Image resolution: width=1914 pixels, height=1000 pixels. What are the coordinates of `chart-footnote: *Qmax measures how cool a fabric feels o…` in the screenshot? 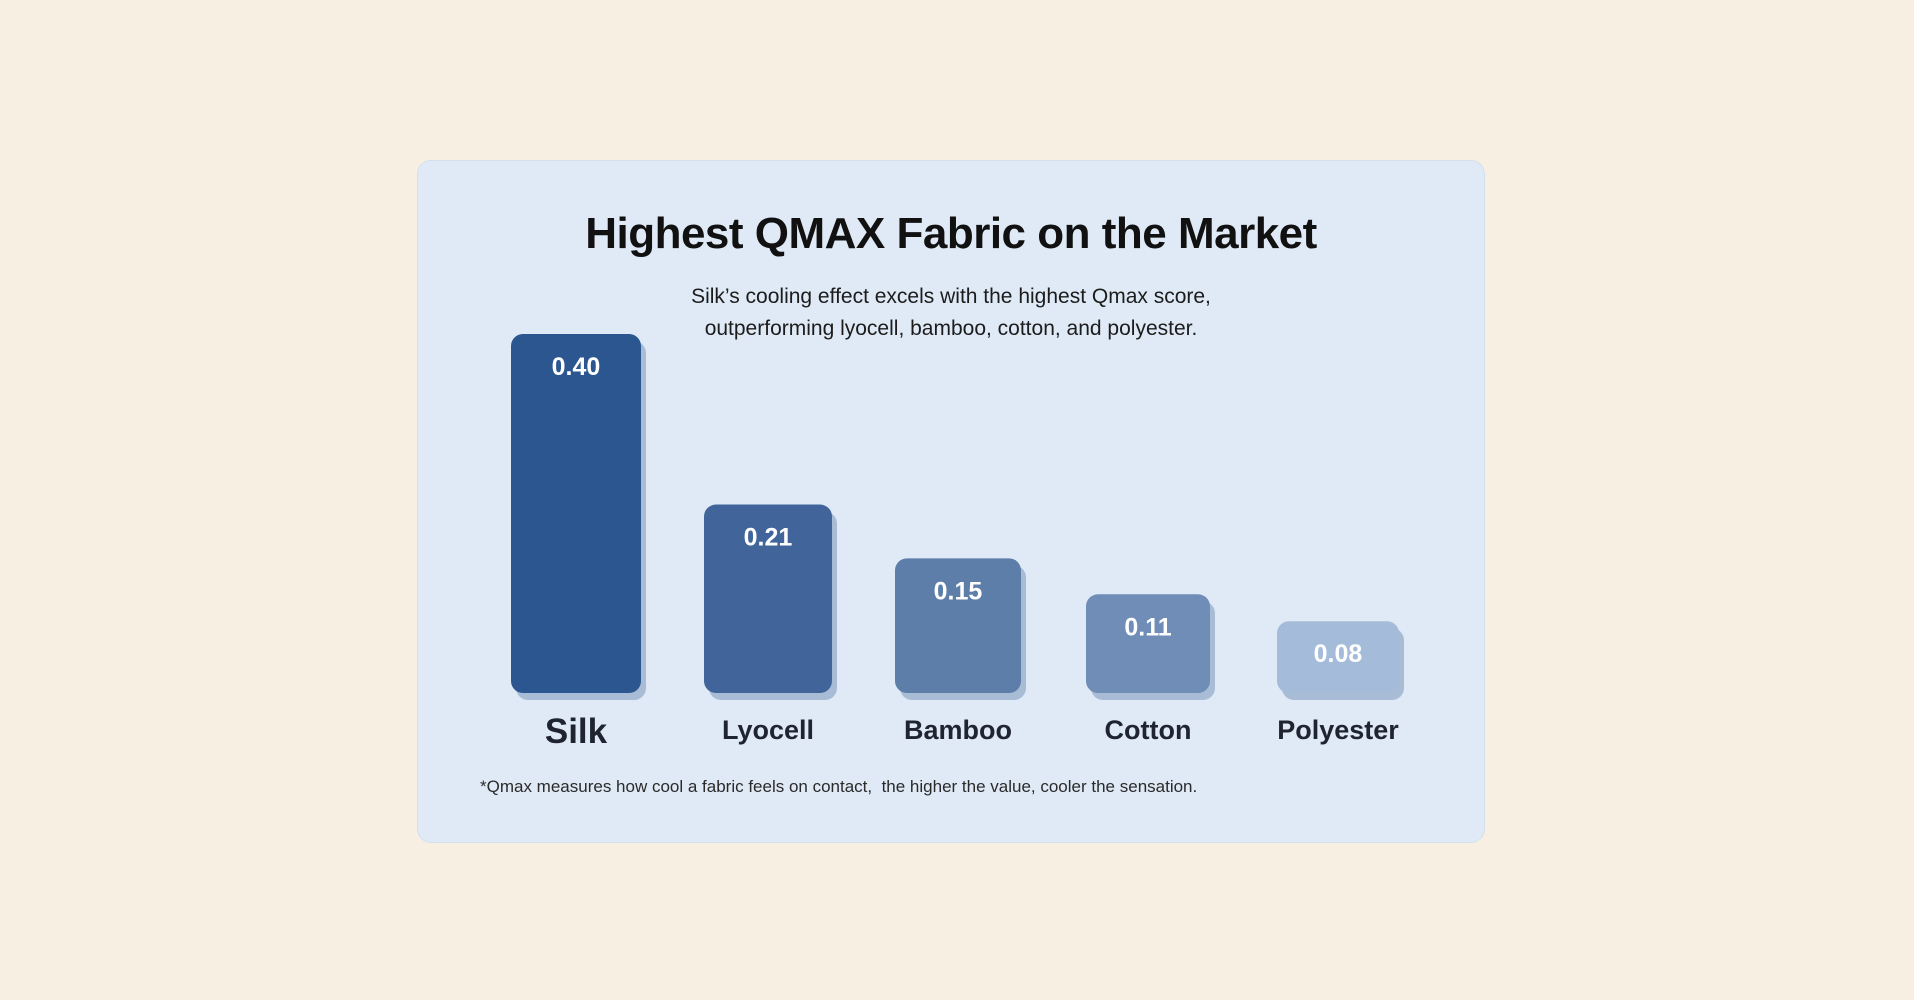 It's located at (839, 786).